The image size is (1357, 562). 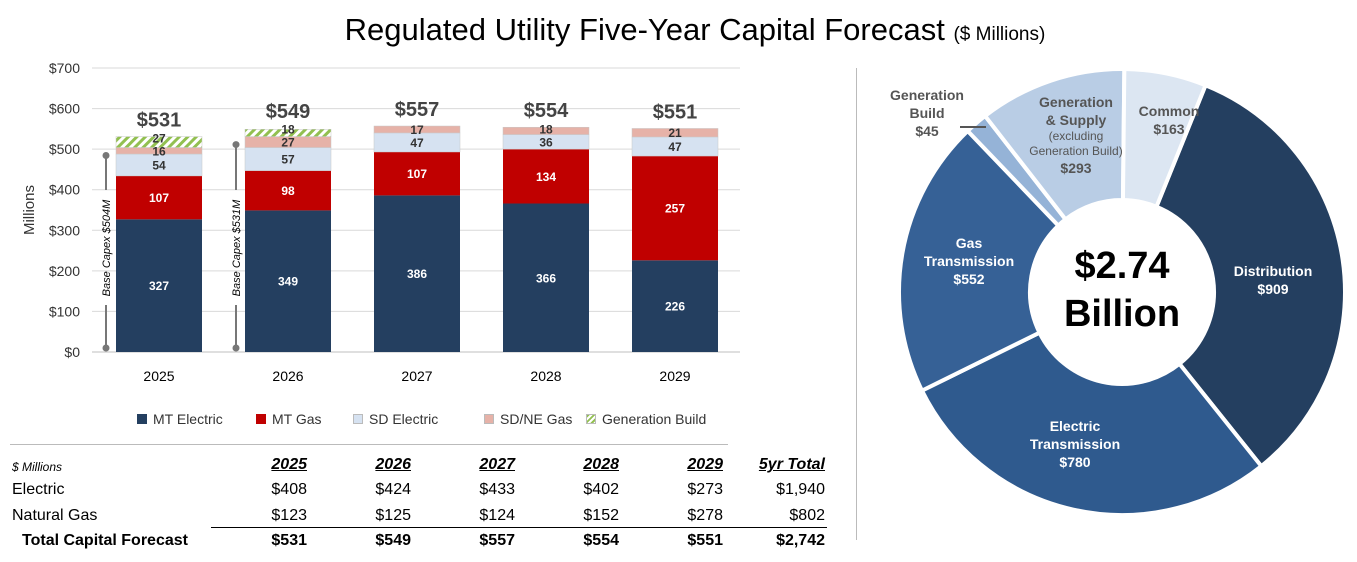 I want to click on column-header: 2027, so click(x=497, y=464).